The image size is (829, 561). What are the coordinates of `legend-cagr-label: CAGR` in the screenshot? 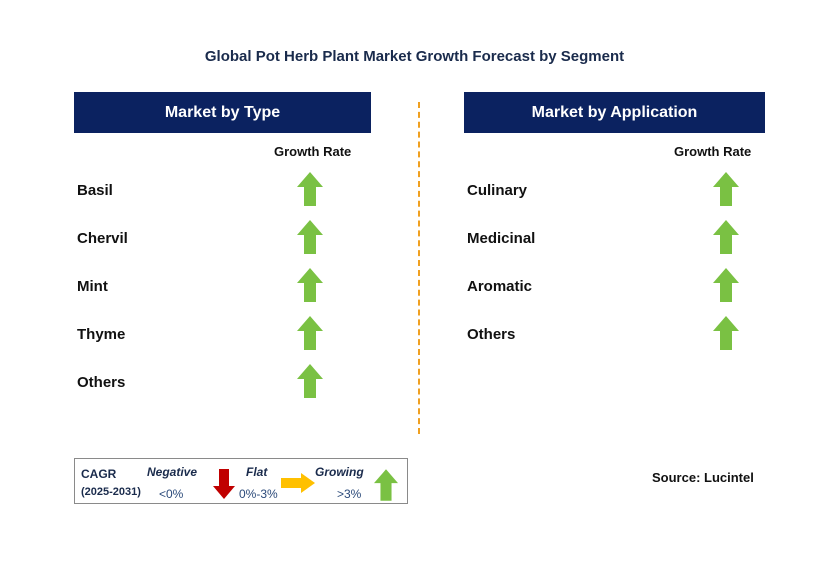 It's located at (99, 474).